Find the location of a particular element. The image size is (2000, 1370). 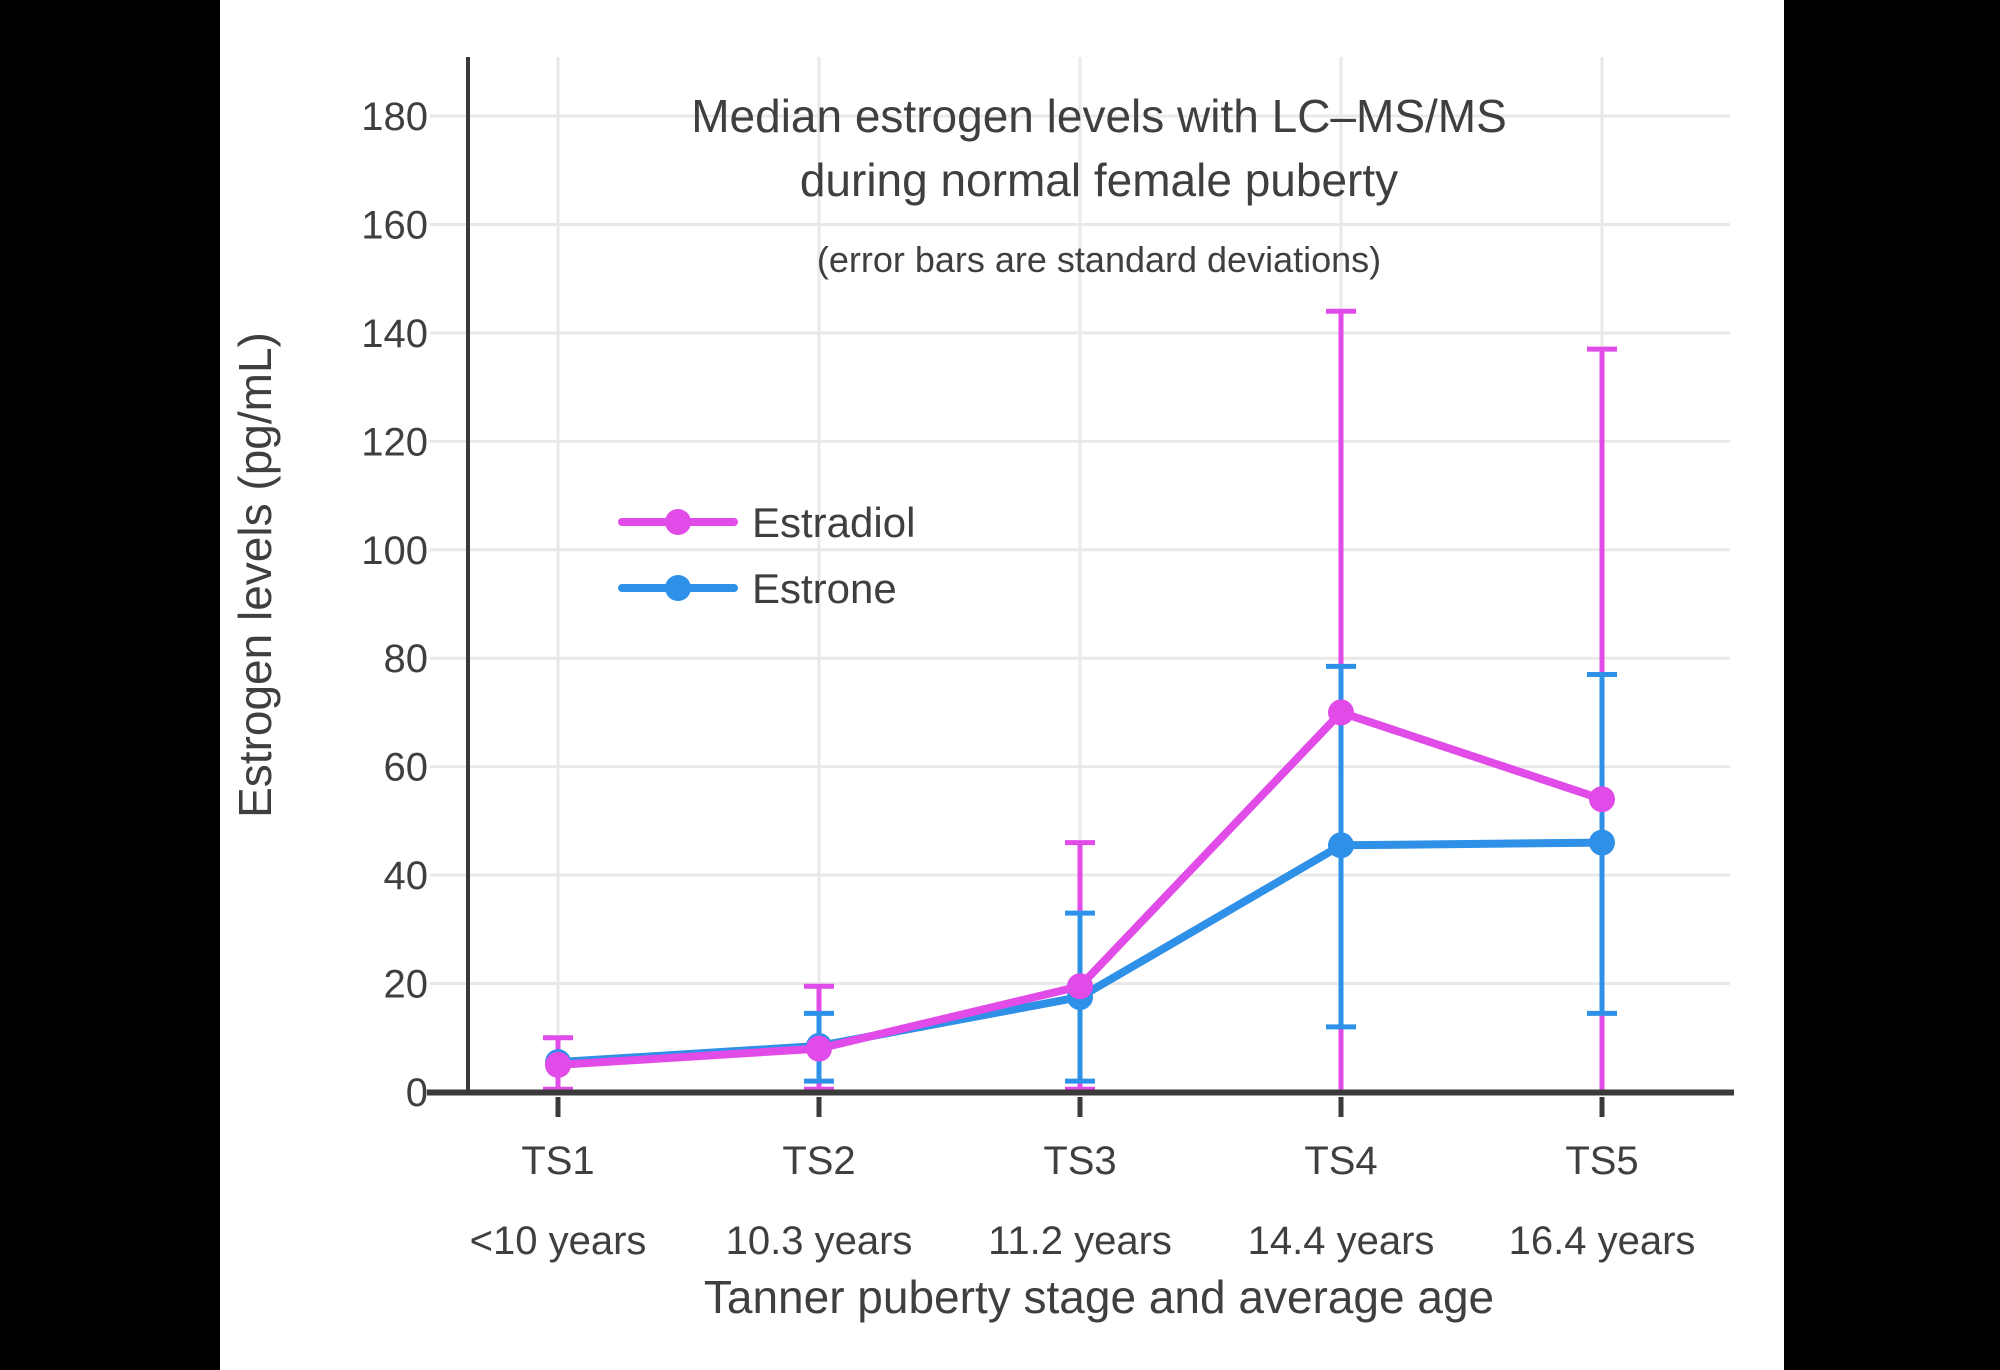

chart-subtitle: (error bars are standard deviations) is located at coordinates (1099, 259).